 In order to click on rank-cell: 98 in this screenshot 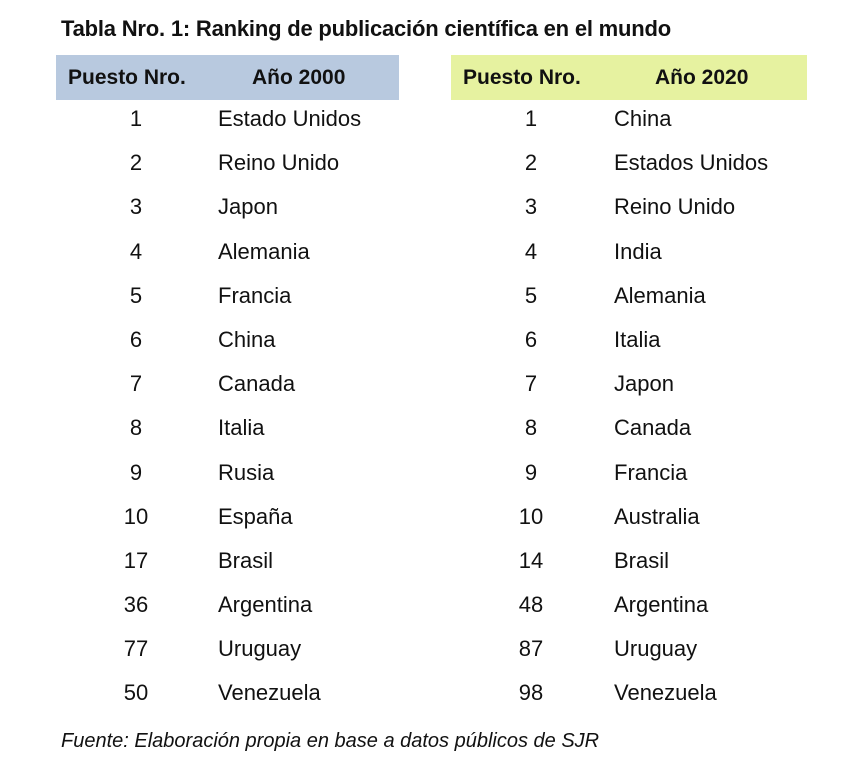, I will do `click(531, 693)`.